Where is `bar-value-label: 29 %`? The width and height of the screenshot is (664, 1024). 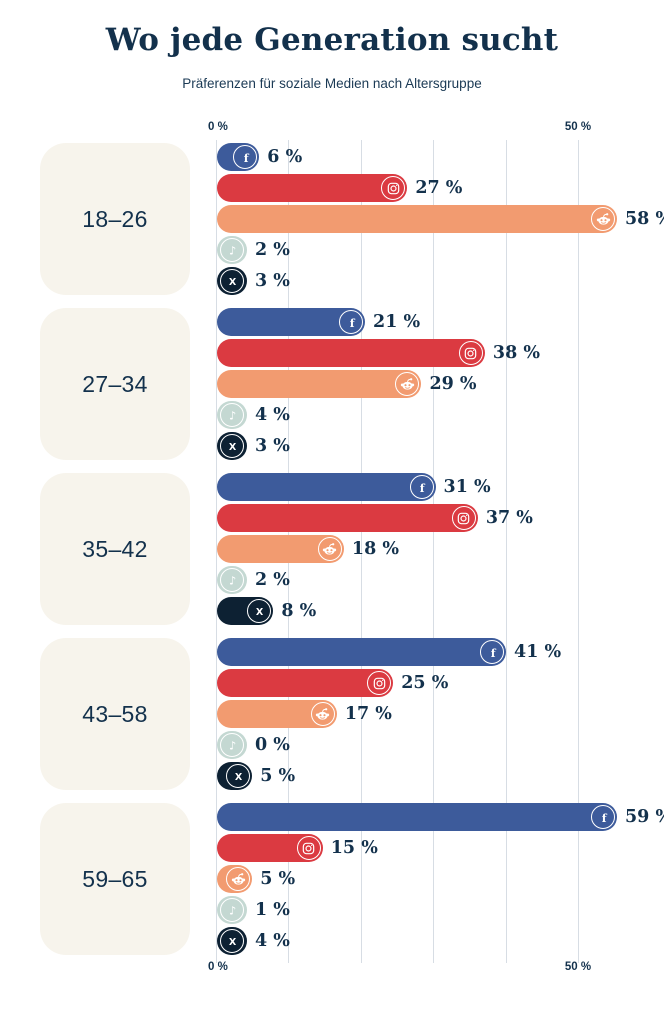
bar-value-label: 29 % is located at coordinates (453, 384).